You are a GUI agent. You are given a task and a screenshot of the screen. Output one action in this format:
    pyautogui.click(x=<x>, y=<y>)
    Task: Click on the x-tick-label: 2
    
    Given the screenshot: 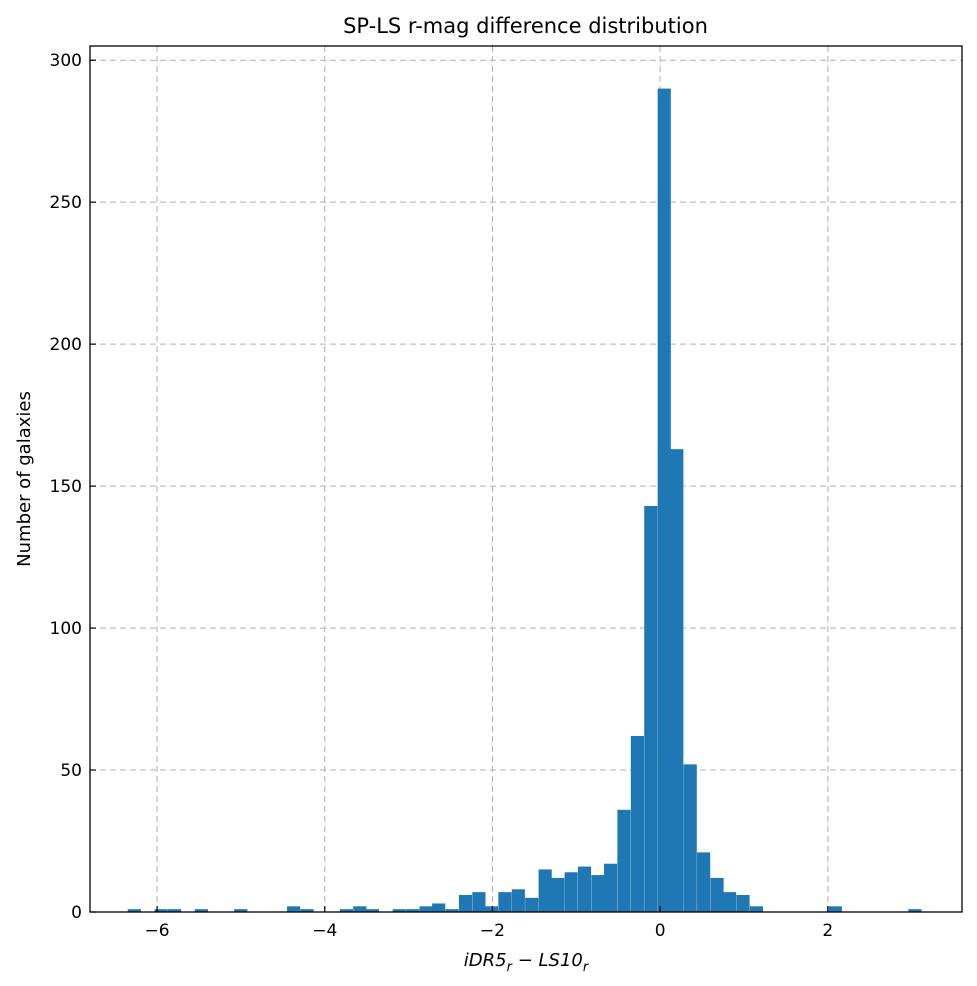 What is the action you would take?
    pyautogui.click(x=827, y=931)
    